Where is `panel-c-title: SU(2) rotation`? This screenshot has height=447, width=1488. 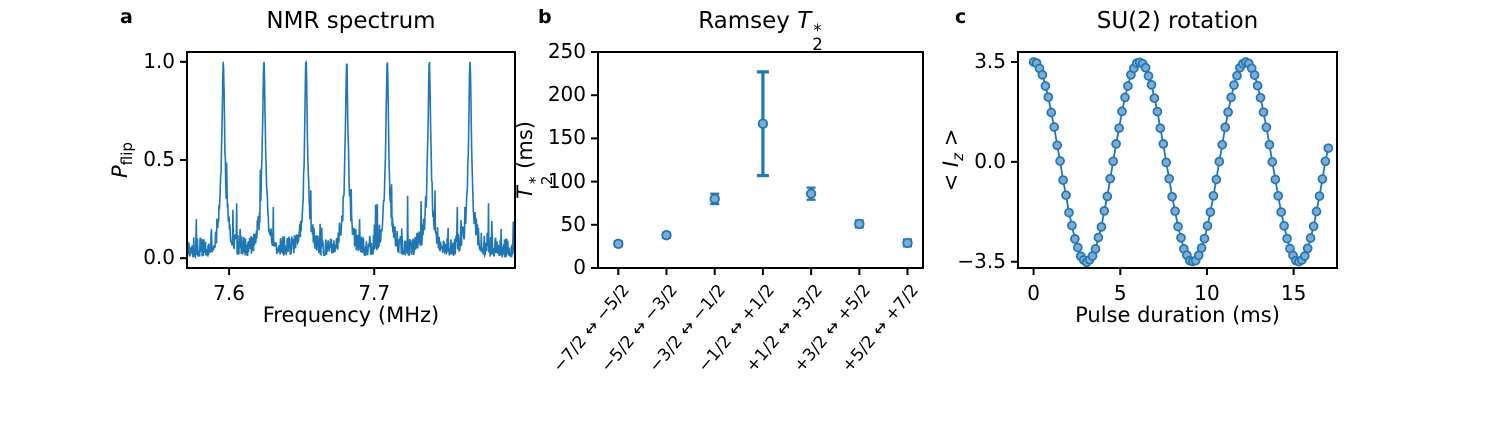 panel-c-title: SU(2) rotation is located at coordinates (1177, 21).